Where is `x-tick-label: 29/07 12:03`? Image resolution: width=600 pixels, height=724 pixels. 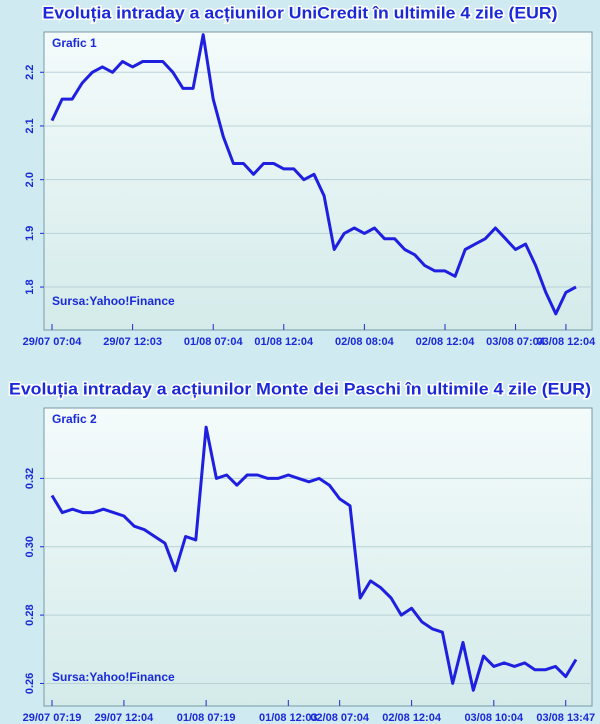 x-tick-label: 29/07 12:03 is located at coordinates (132, 342).